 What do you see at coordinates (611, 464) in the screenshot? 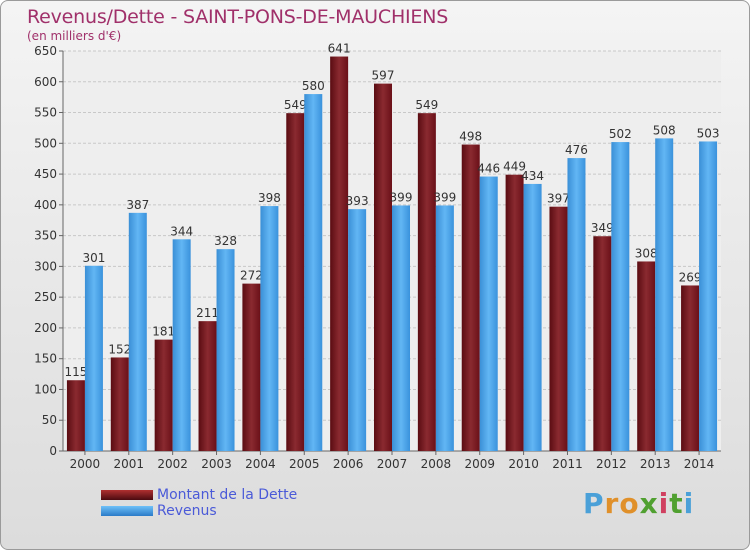
I see `x-tick-label: 2012` at bounding box center [611, 464].